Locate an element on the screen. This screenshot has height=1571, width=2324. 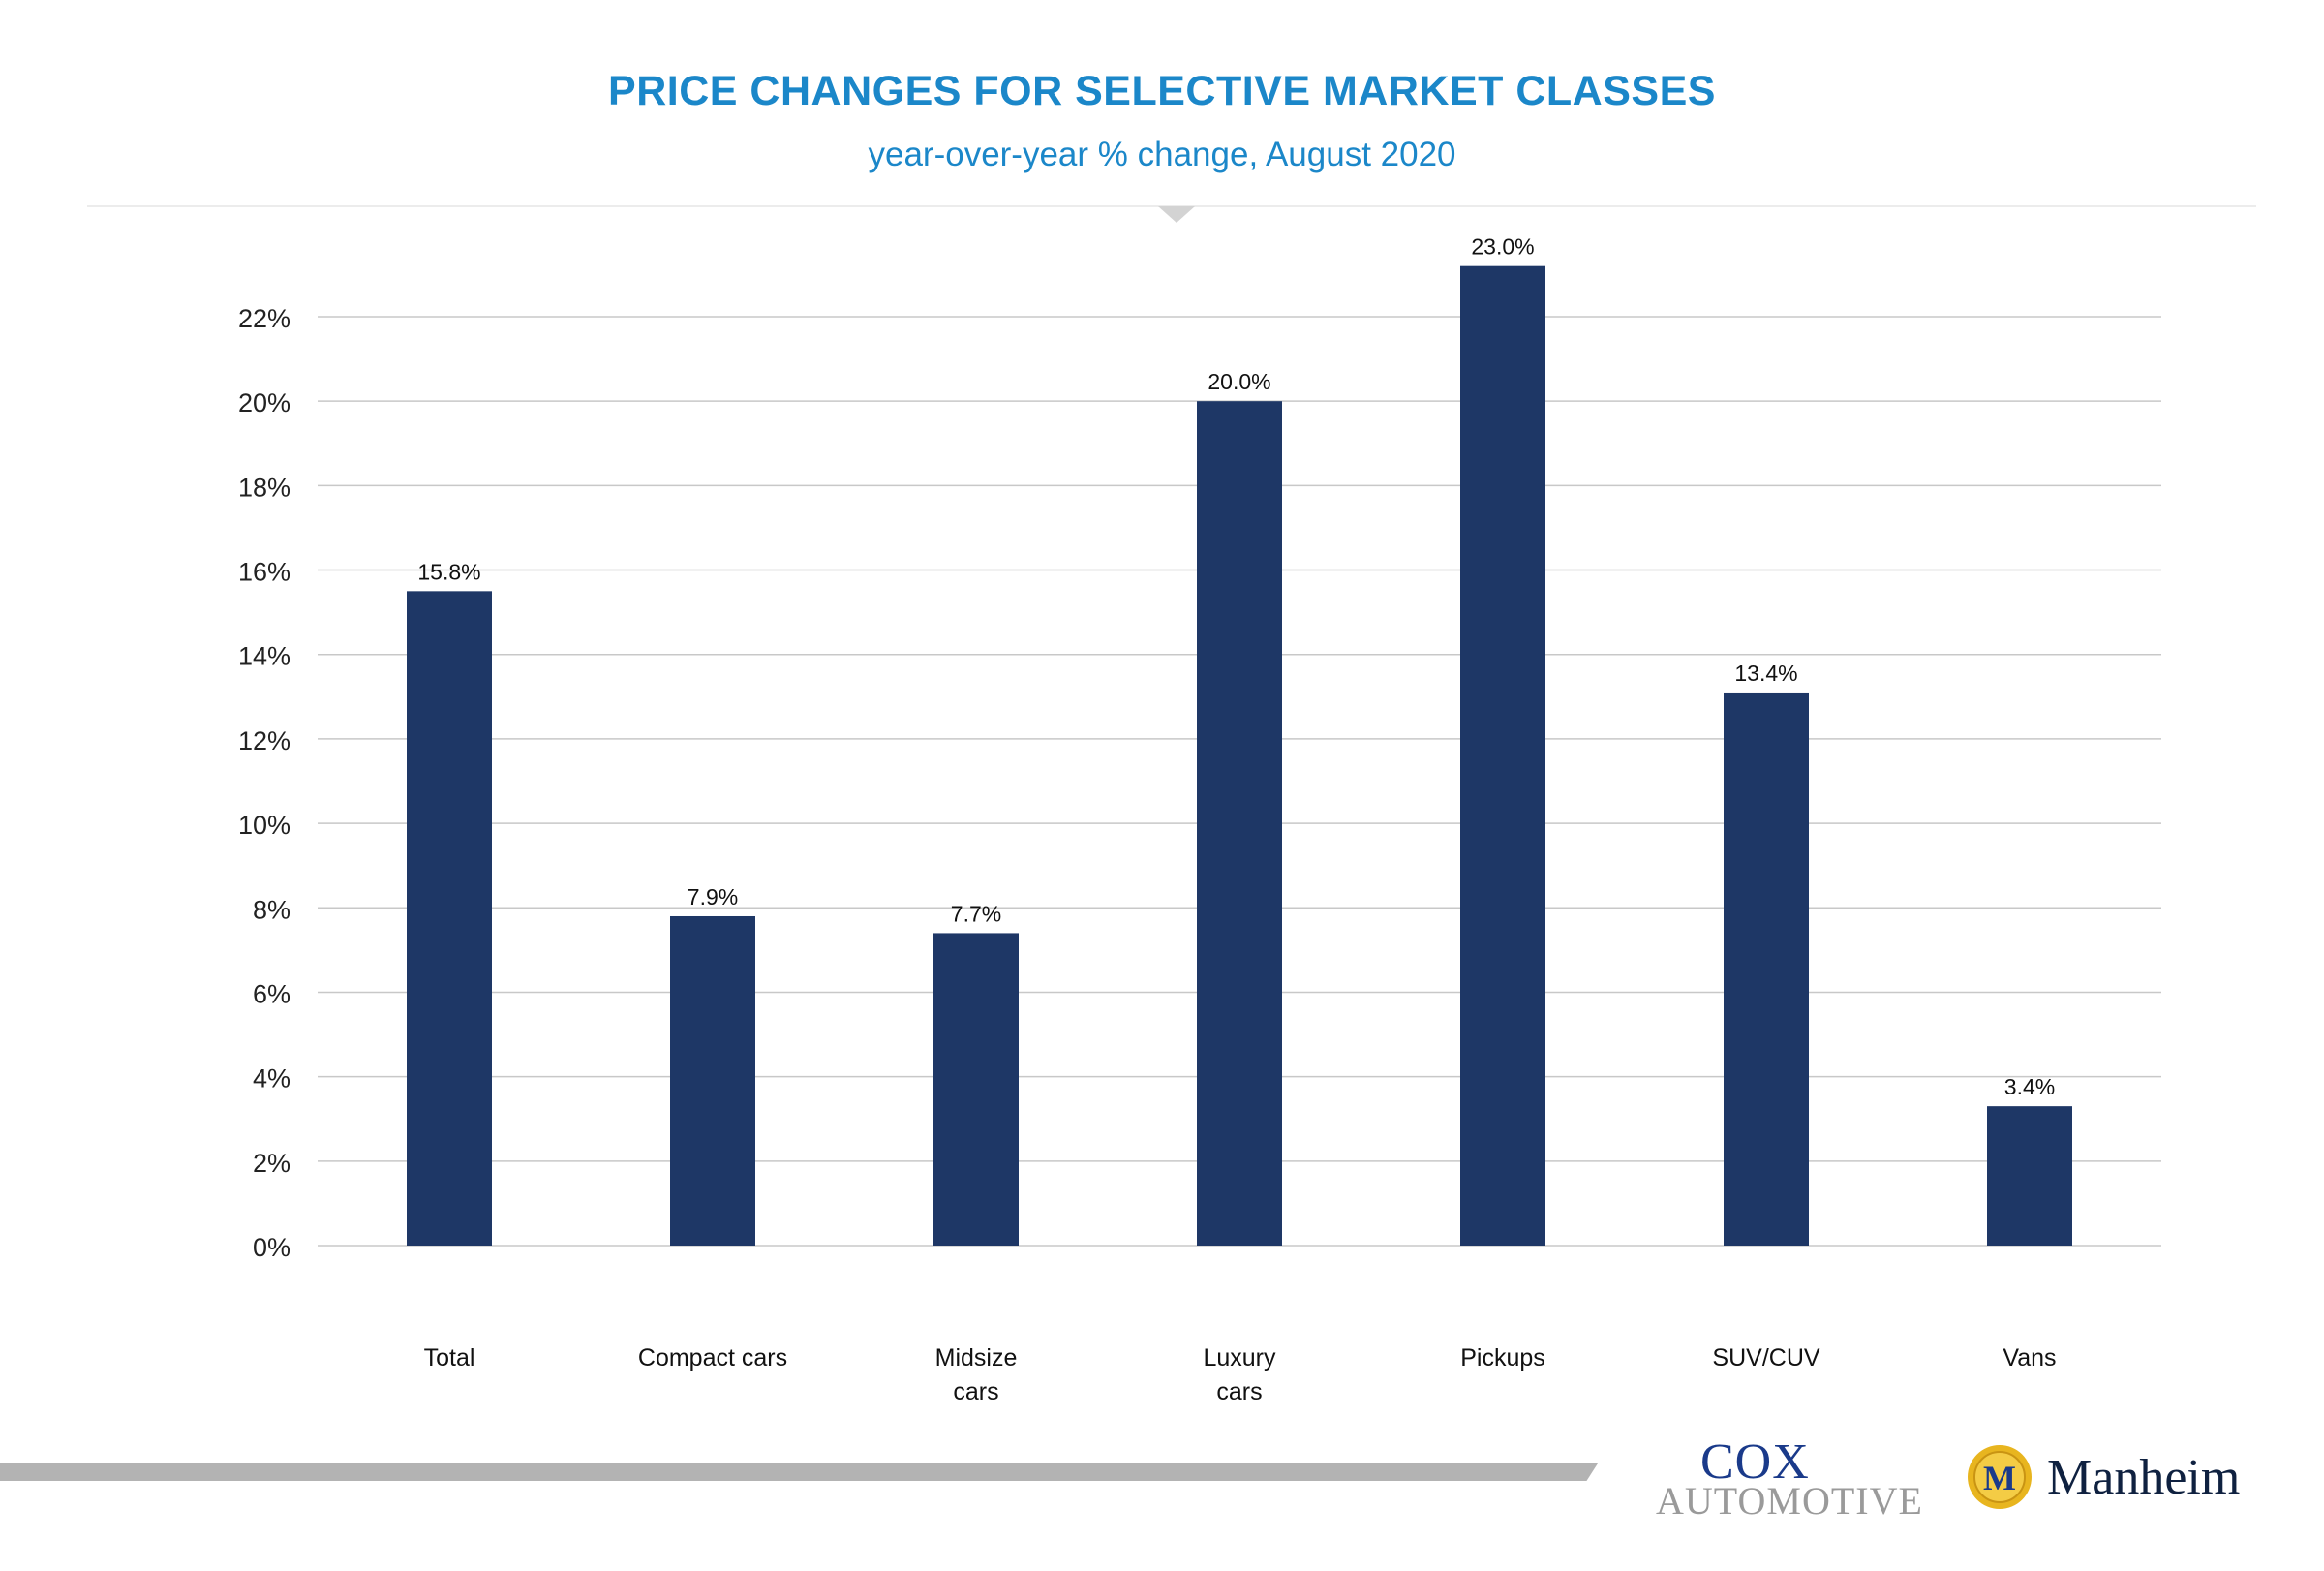
y-tick-label: 6% is located at coordinates (271, 994).